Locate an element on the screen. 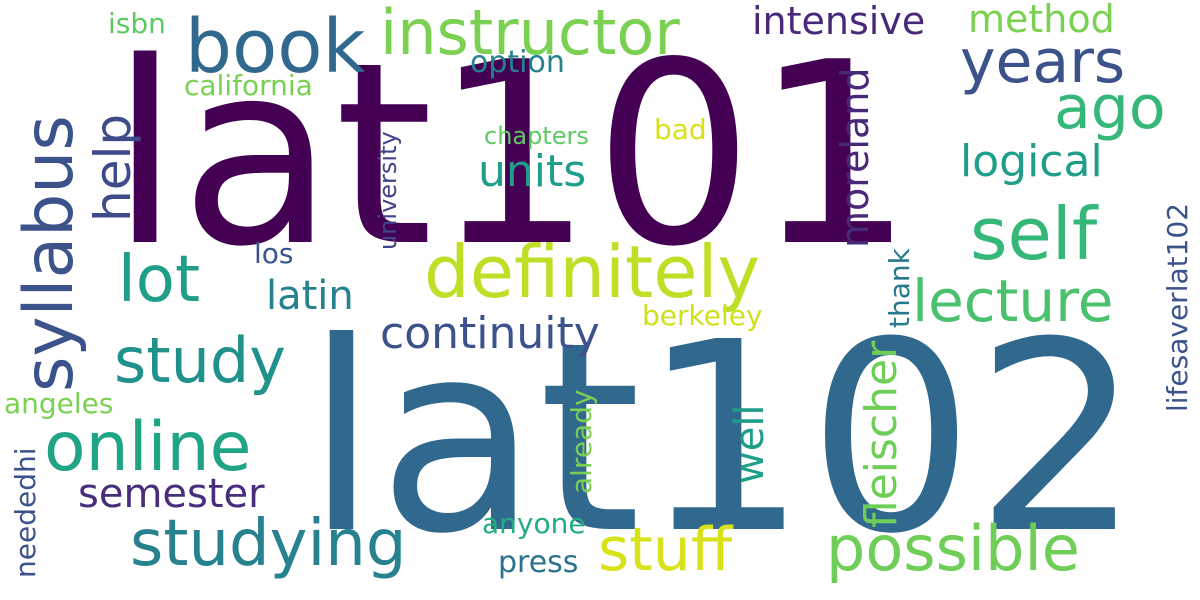 The image size is (1200, 600). word-already: already is located at coordinates (581, 441).